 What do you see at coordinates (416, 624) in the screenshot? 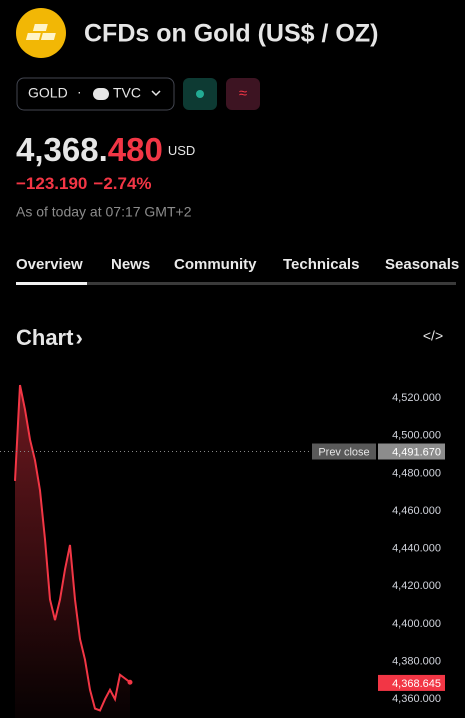
I see `y-tick-label: 4,400.000` at bounding box center [416, 624].